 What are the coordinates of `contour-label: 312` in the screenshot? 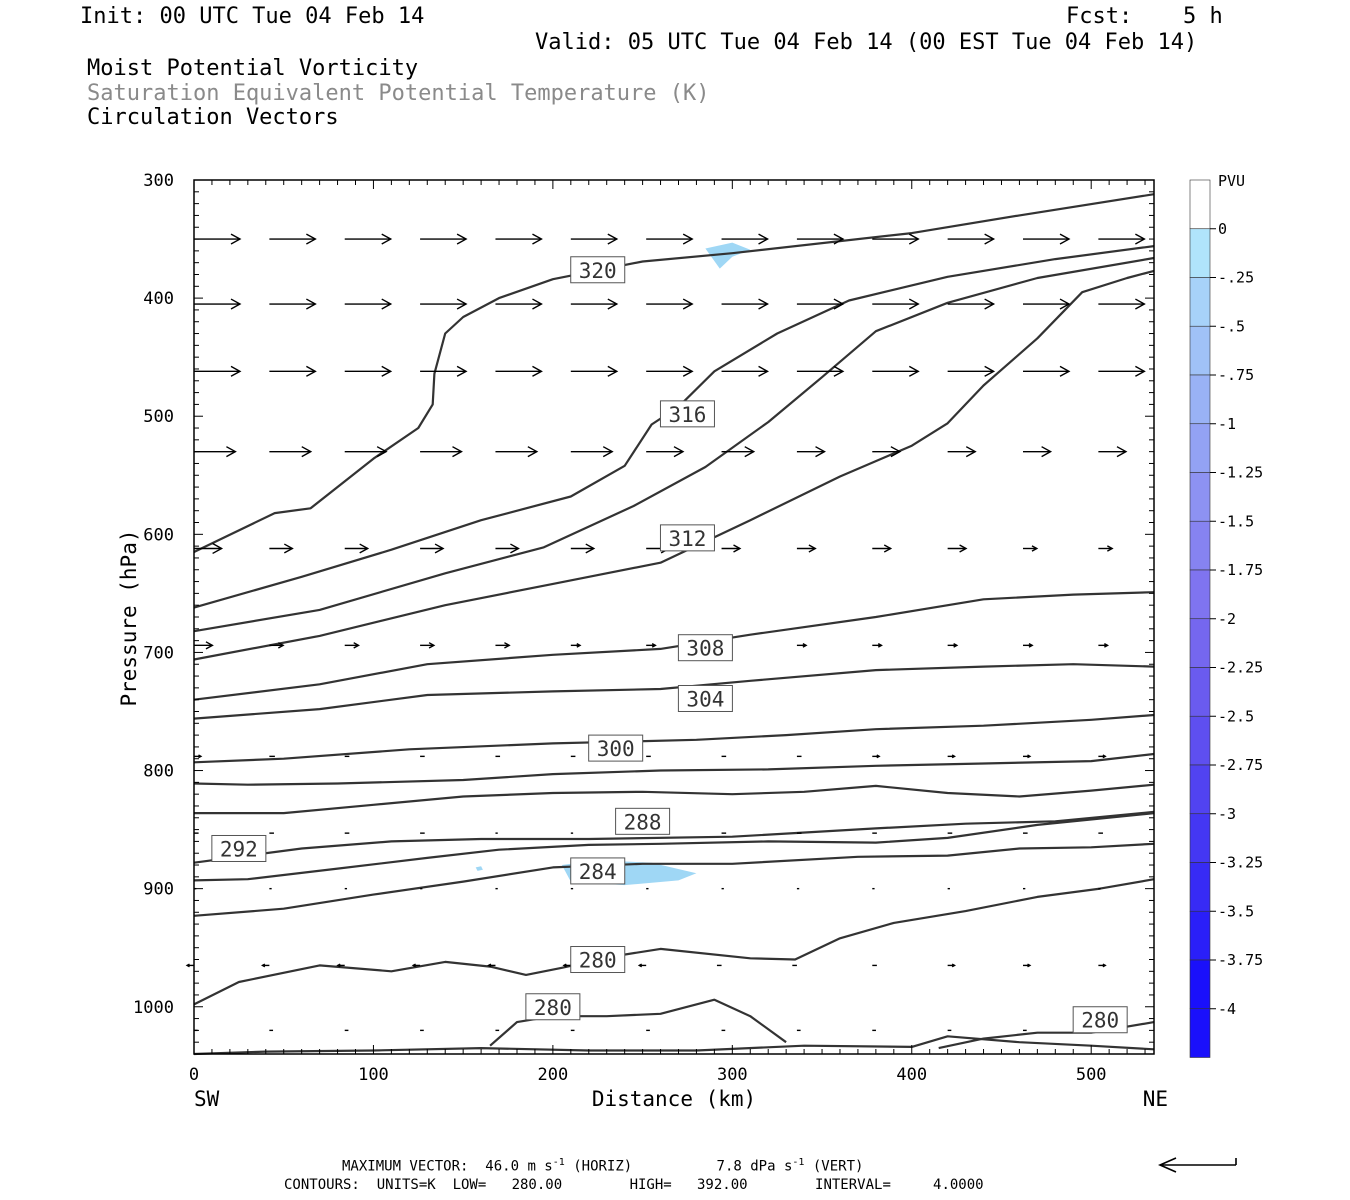 It's located at (687, 538).